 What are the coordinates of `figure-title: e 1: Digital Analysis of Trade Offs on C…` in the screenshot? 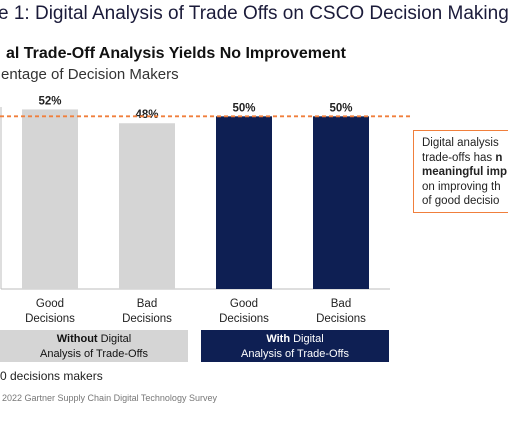 It's located at (254, 13).